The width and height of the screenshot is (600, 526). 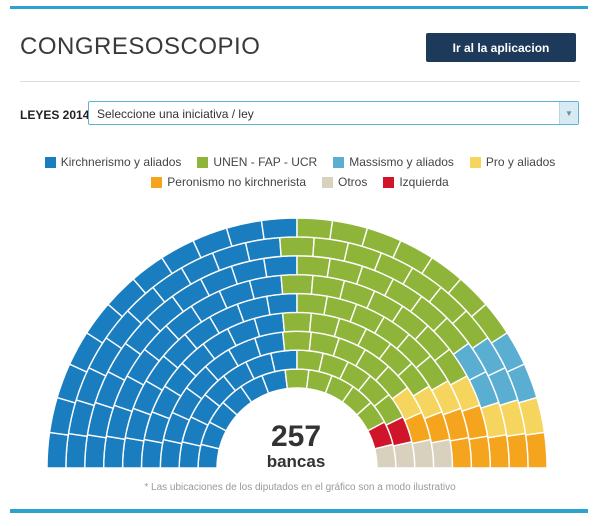 I want to click on legend-item-peronismo: Peronismo no kirchnerista, so click(x=228, y=182).